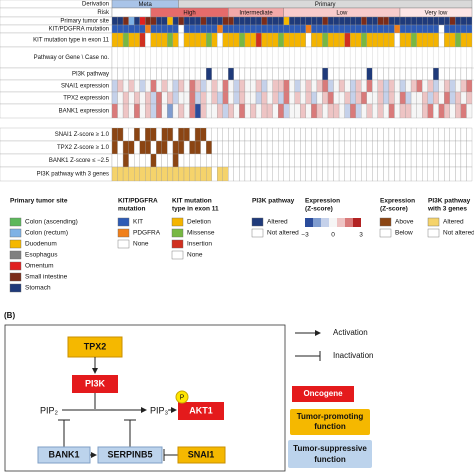 The image size is (474, 474). I want to click on legend-swatch, so click(15, 266).